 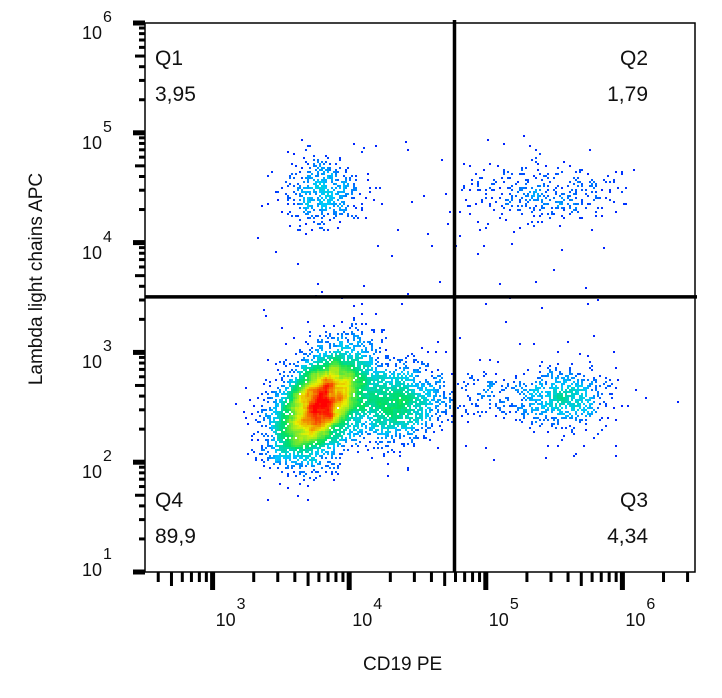 I want to click on x-axis-title: CD19 PE, so click(x=403, y=664).